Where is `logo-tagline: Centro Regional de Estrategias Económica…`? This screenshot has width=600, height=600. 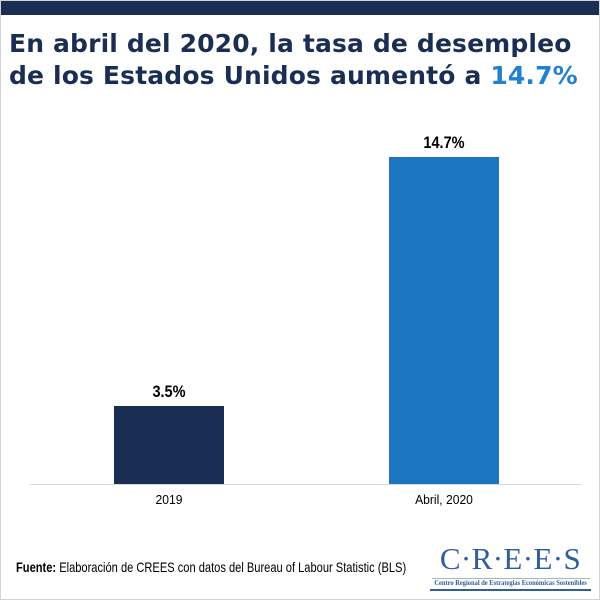
logo-tagline: Centro Regional de Estrategias Económica… is located at coordinates (510, 583).